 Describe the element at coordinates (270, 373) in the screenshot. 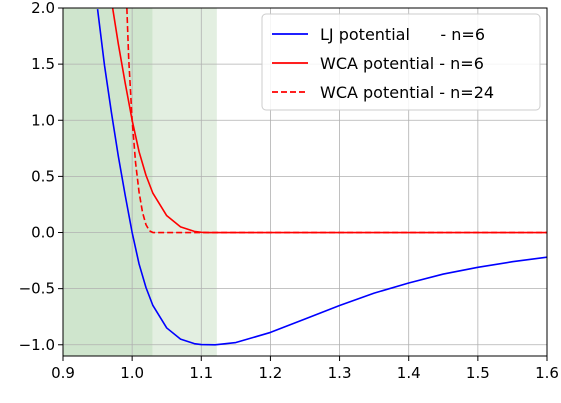

I see `x-tick-label-3: 1.2` at that location.